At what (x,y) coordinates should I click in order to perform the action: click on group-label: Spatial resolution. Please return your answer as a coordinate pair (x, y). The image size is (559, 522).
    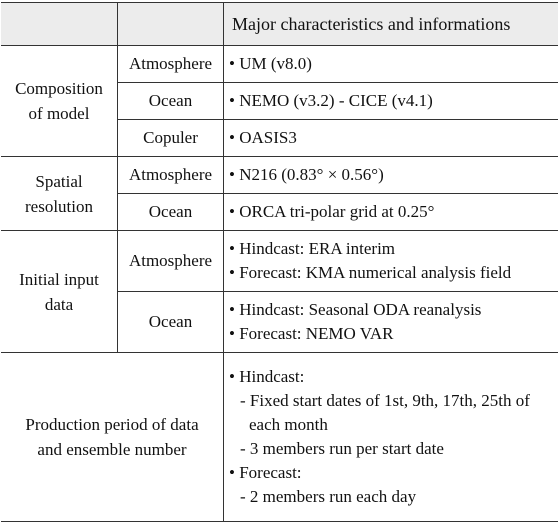
    Looking at the image, I should click on (59, 193).